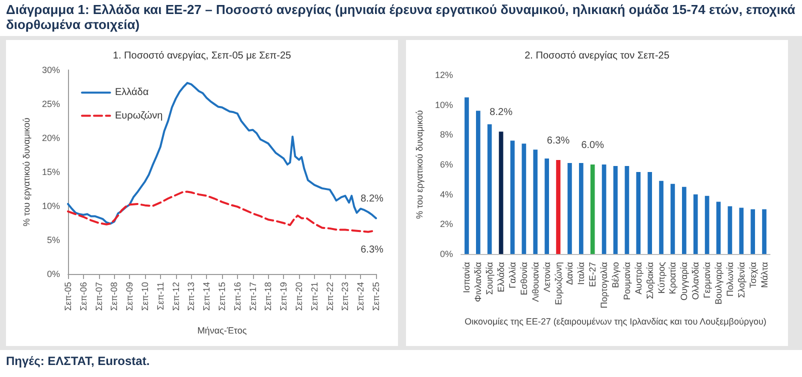 The width and height of the screenshot is (802, 377). I want to click on annotation: 6.3%, so click(372, 250).